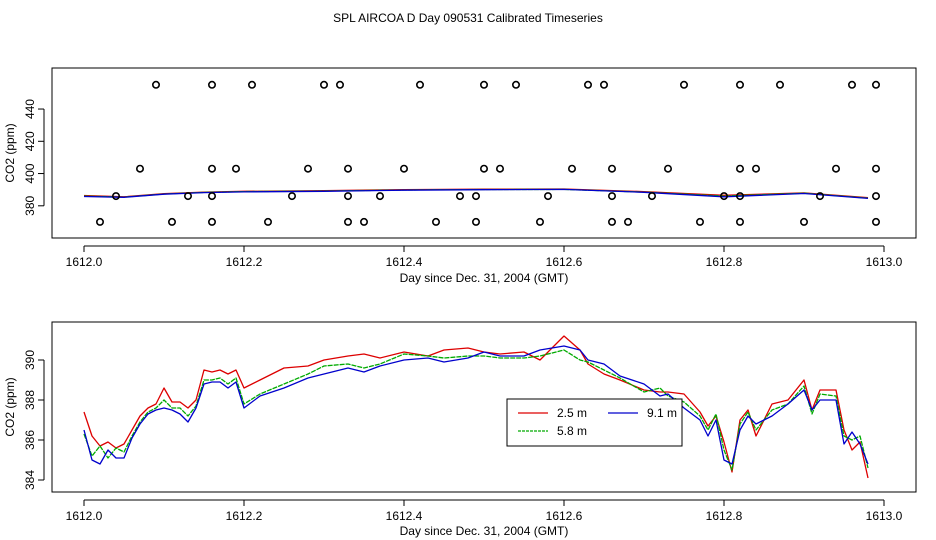 This screenshot has height=540, width=936. What do you see at coordinates (564, 516) in the screenshot?
I see `bot-x-tick-label: 1612.6` at bounding box center [564, 516].